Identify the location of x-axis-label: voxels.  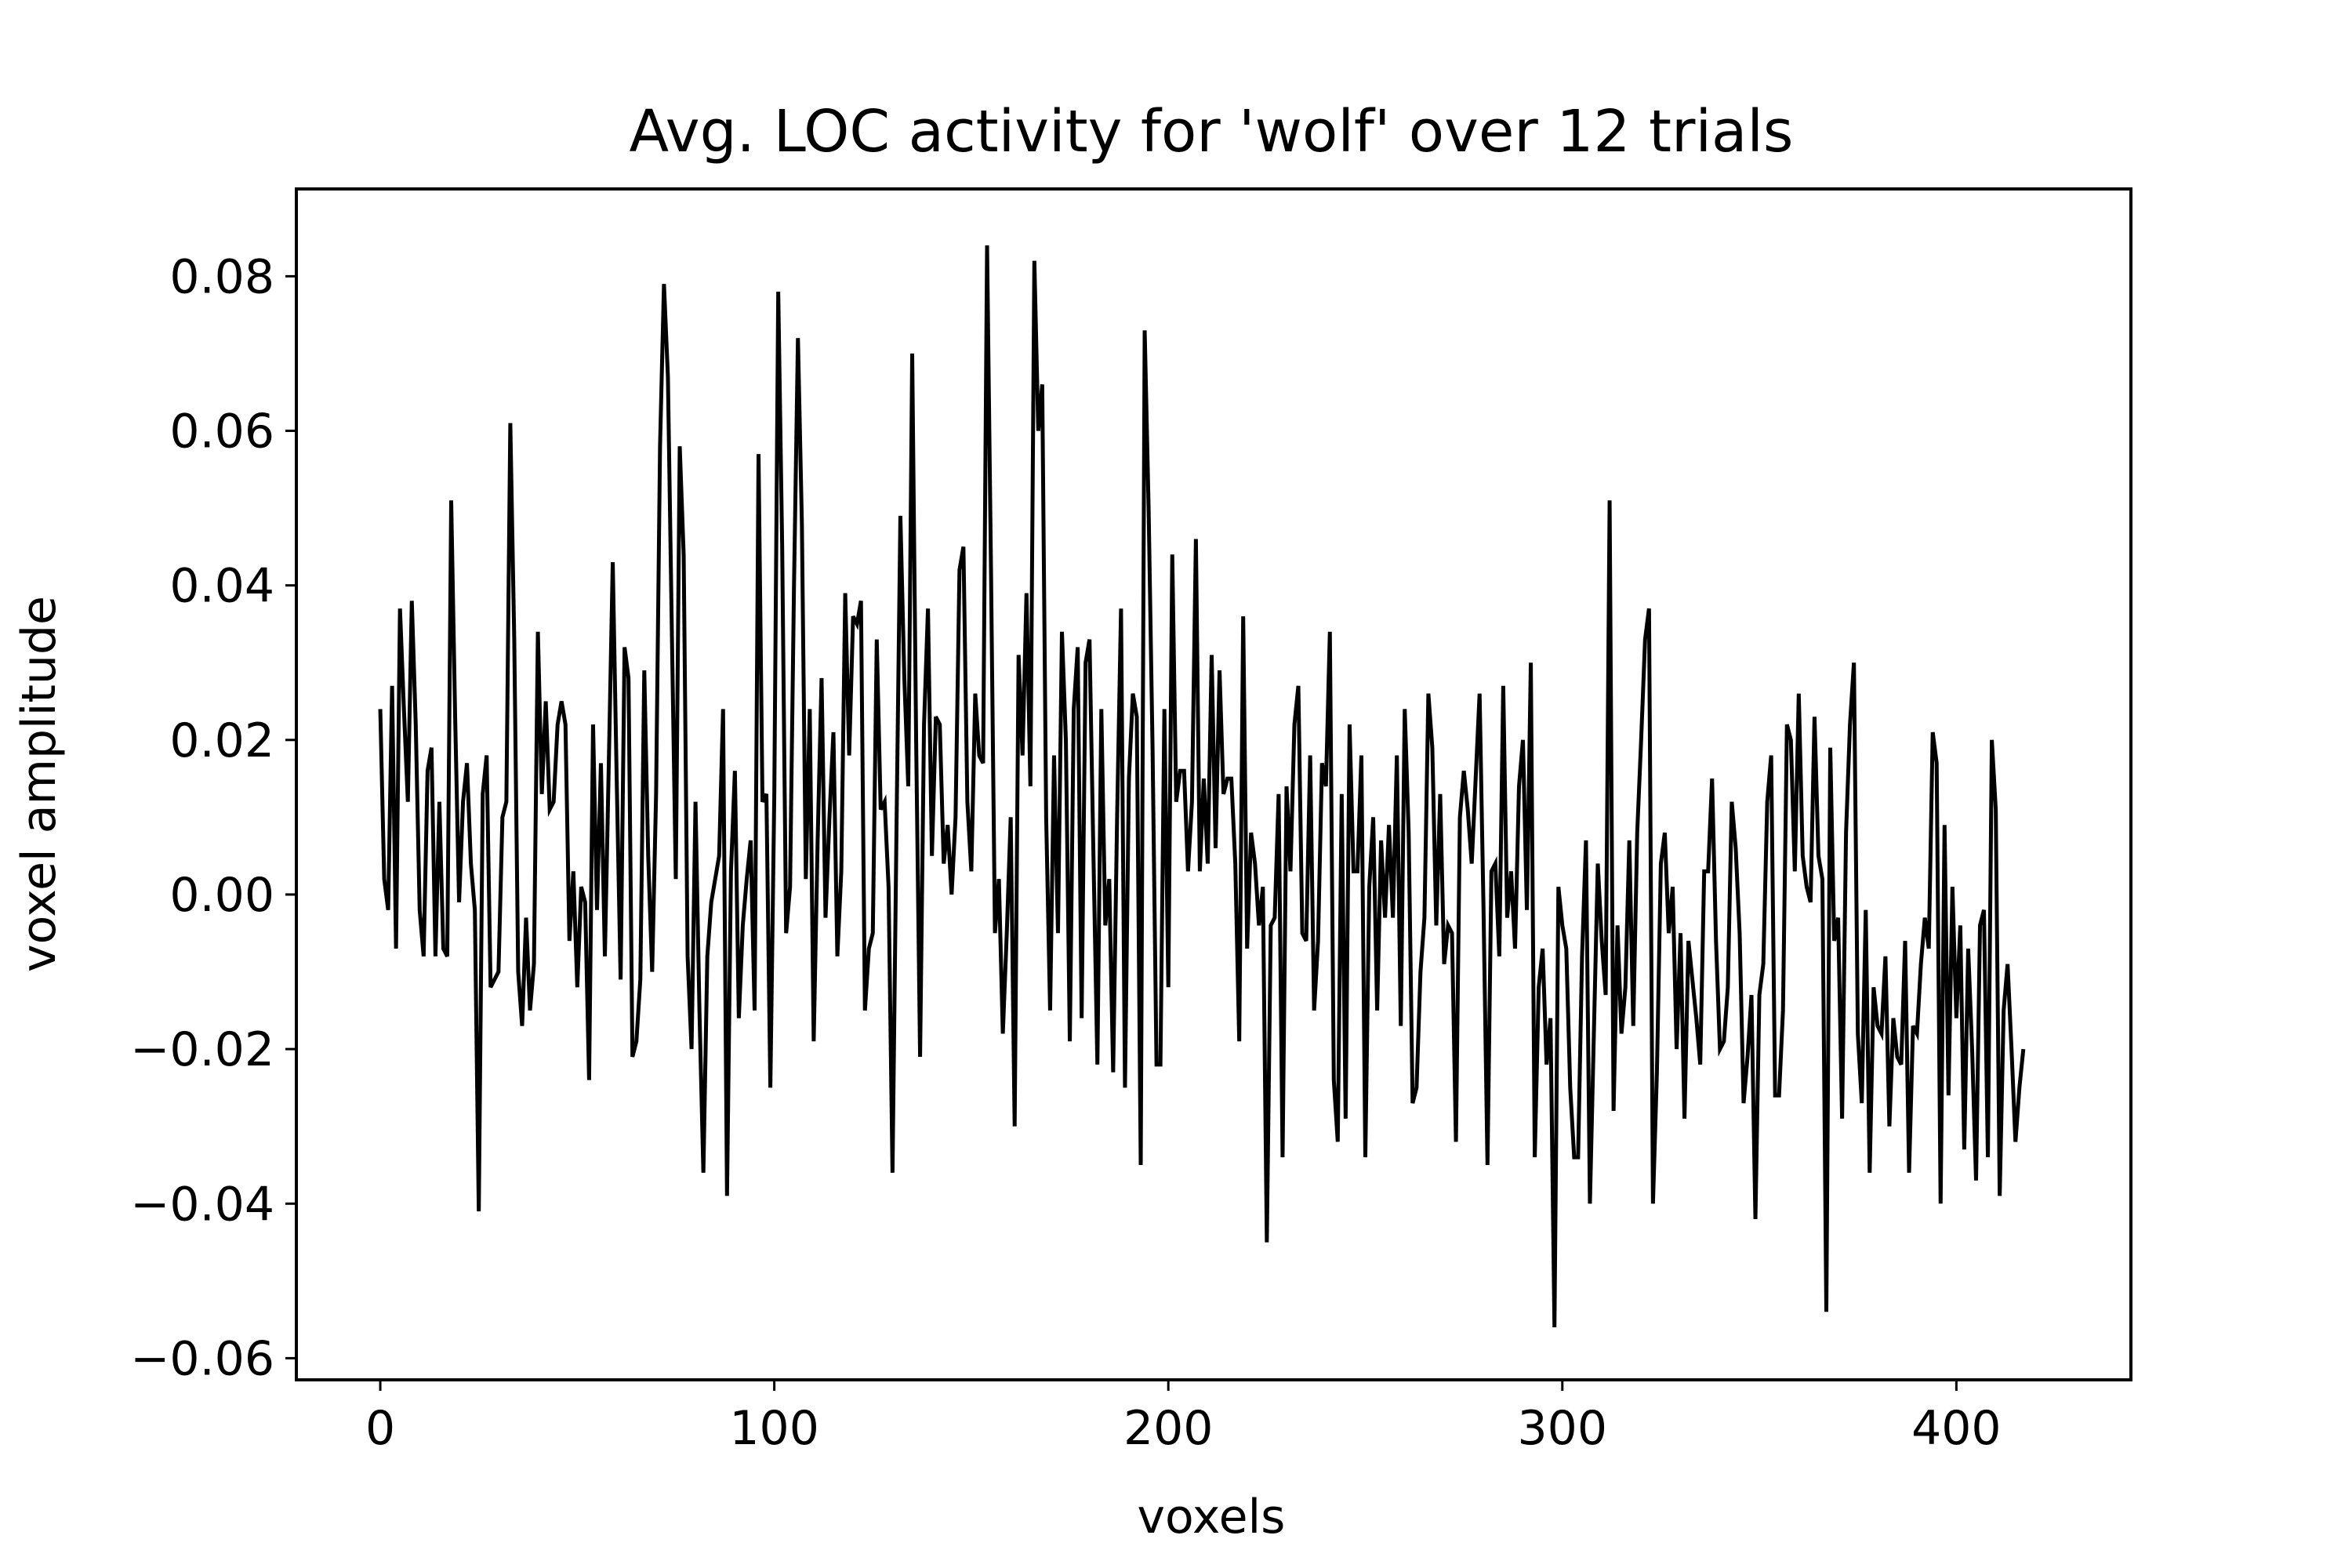
(1212, 1517).